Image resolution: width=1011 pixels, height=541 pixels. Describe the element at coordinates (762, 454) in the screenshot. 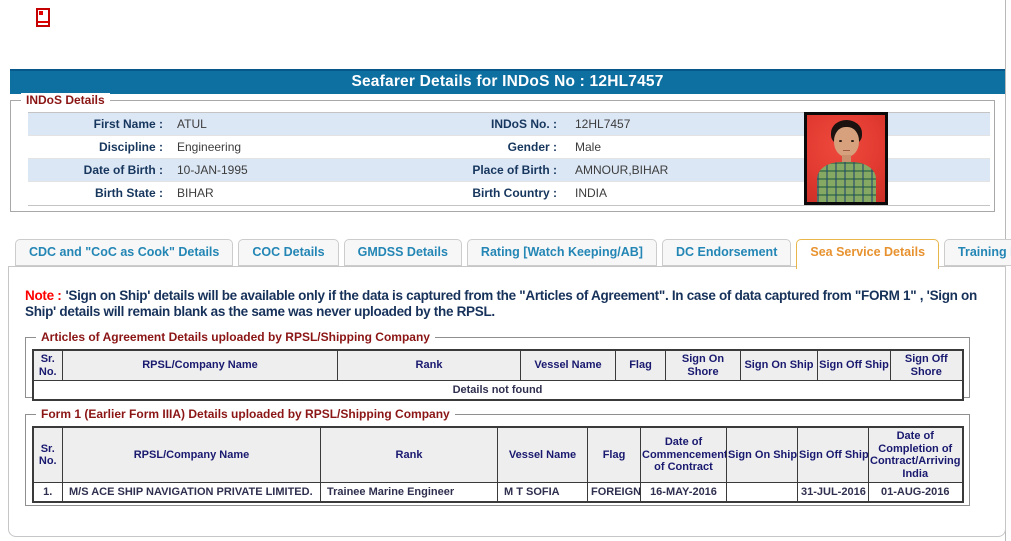

I see `form1-col-sign-on-ship: Sign On Ship` at that location.